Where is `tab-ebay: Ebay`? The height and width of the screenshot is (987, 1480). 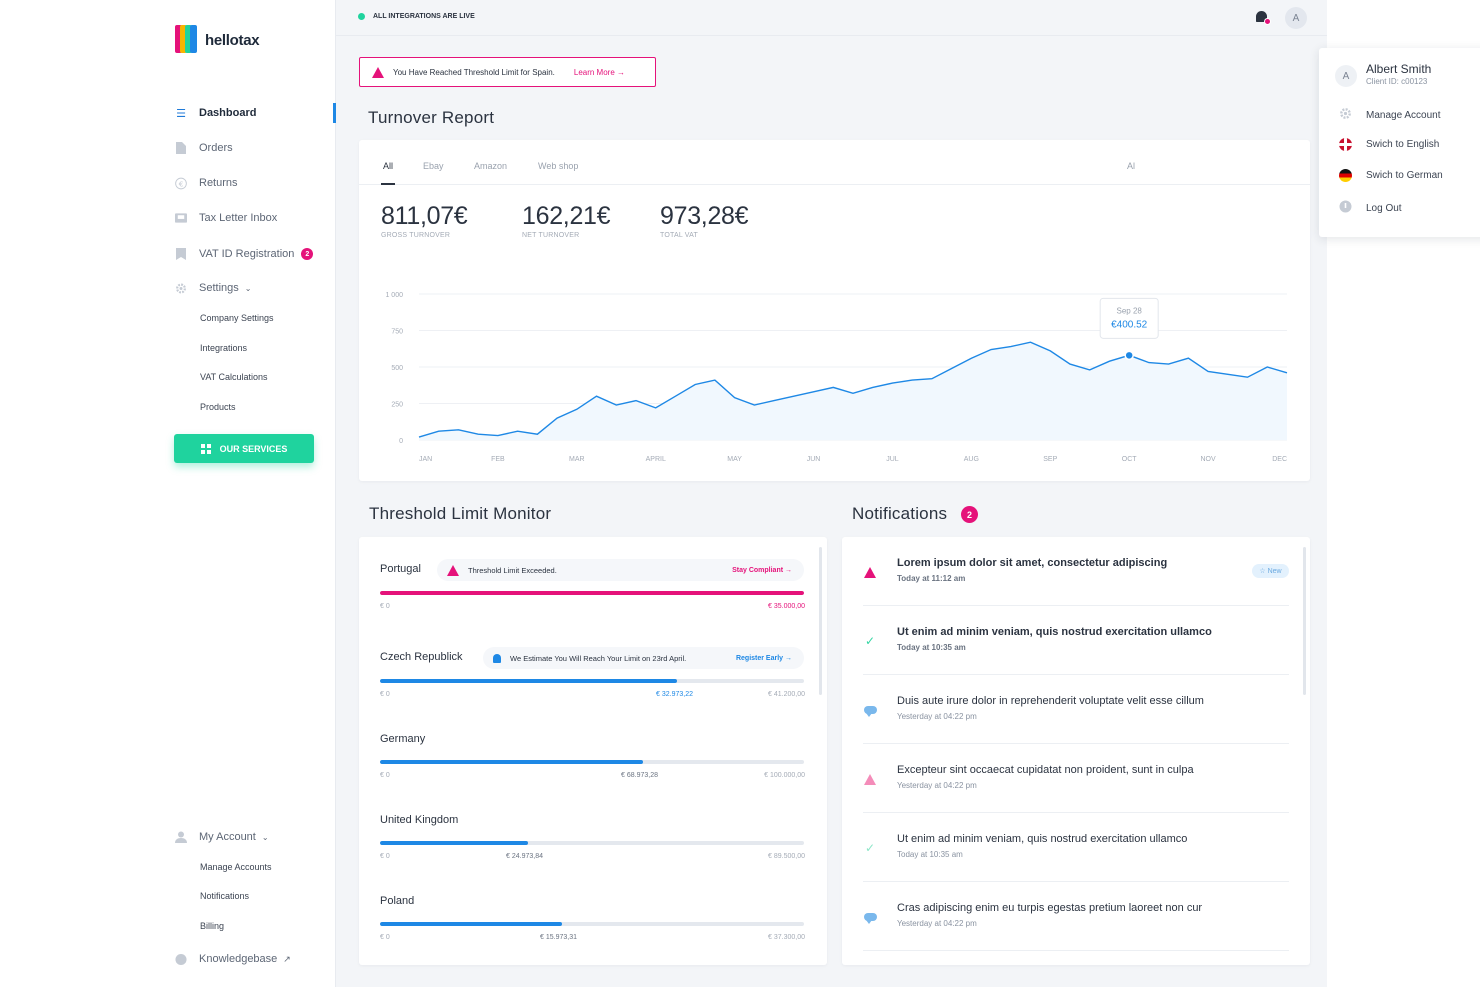 tab-ebay: Ebay is located at coordinates (433, 166).